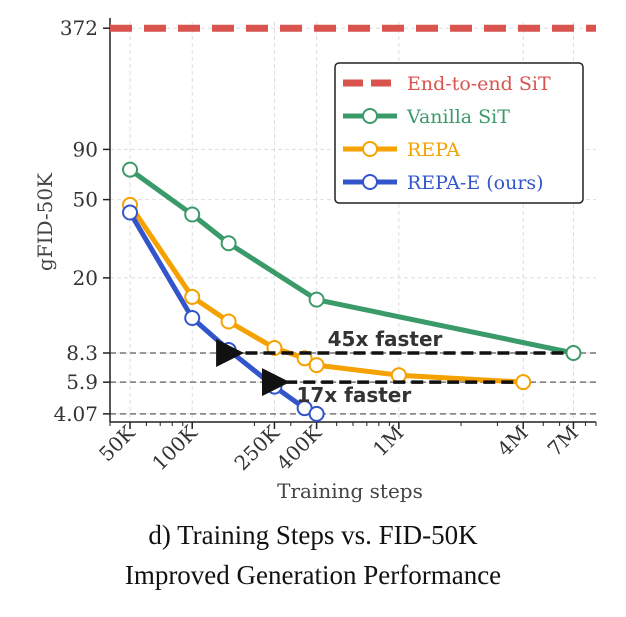 The height and width of the screenshot is (617, 626). I want to click on legend-entry: REPA-E (ours), so click(443, 183).